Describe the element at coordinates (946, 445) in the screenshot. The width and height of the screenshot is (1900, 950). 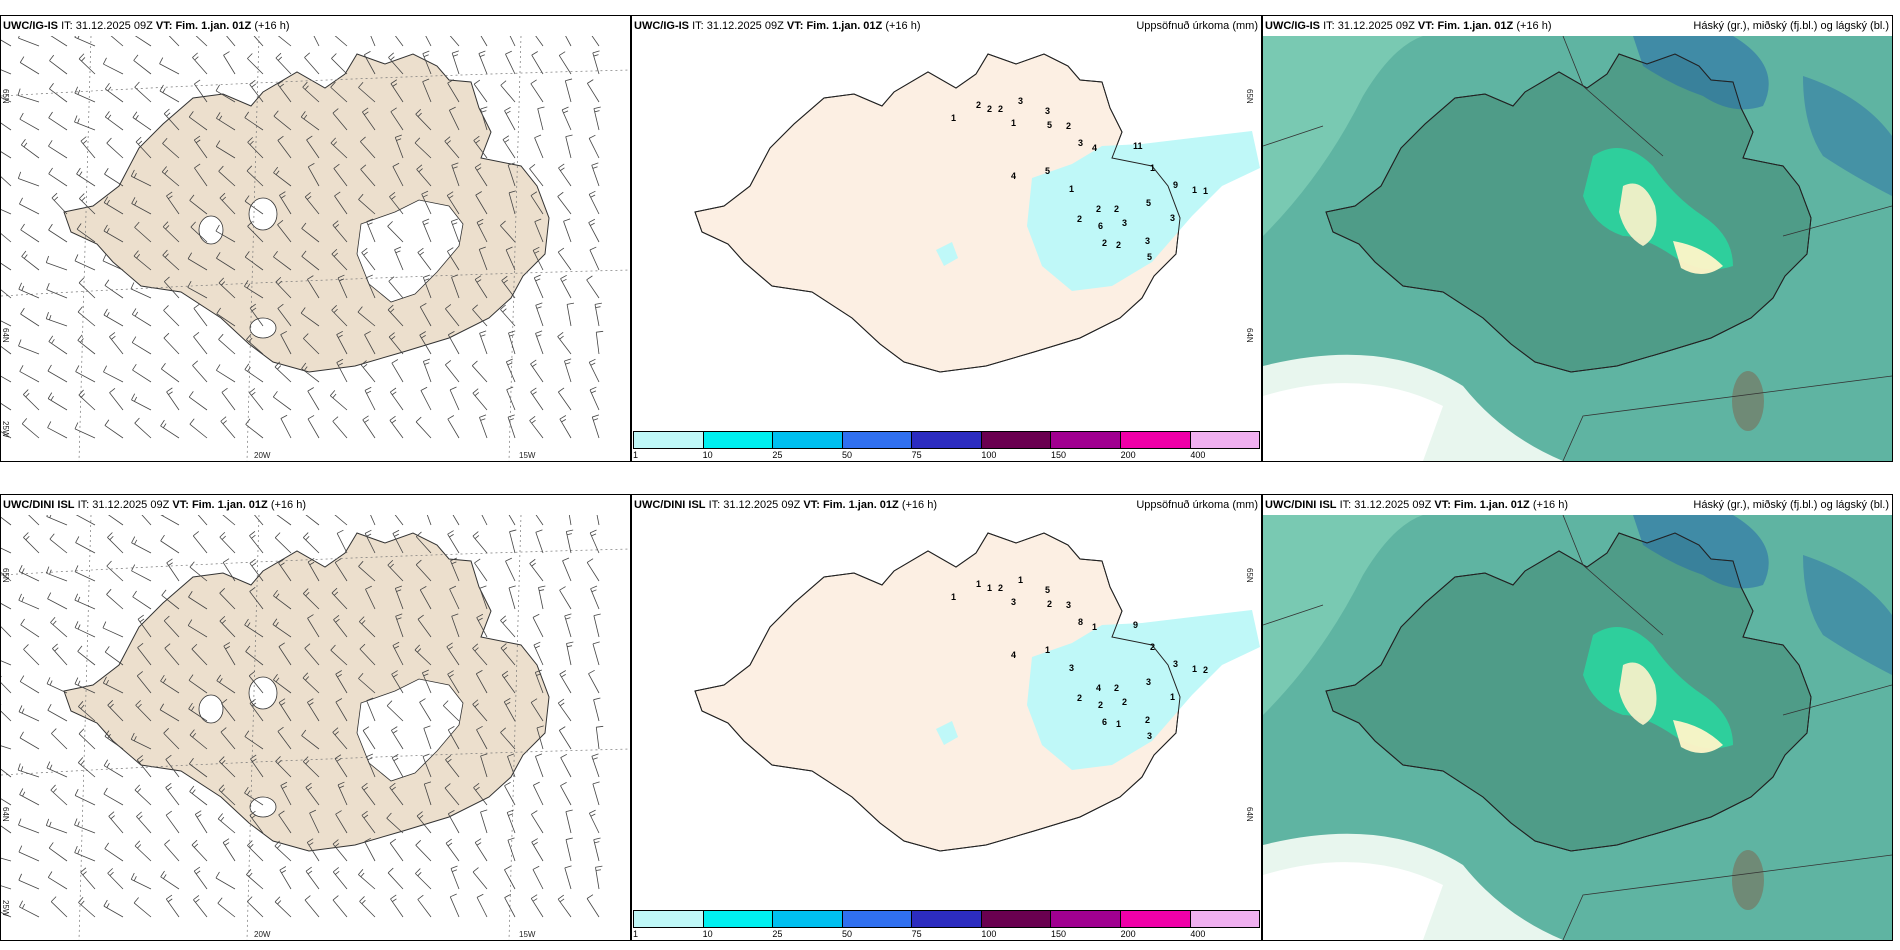
I see `precip-colorbar: 1 10 25 50 75 100 150 200 400` at that location.